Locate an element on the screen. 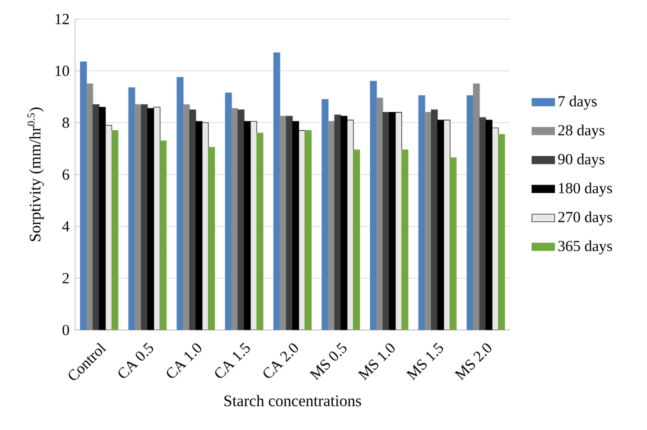  y-tick-label: 0 is located at coordinates (66, 330).